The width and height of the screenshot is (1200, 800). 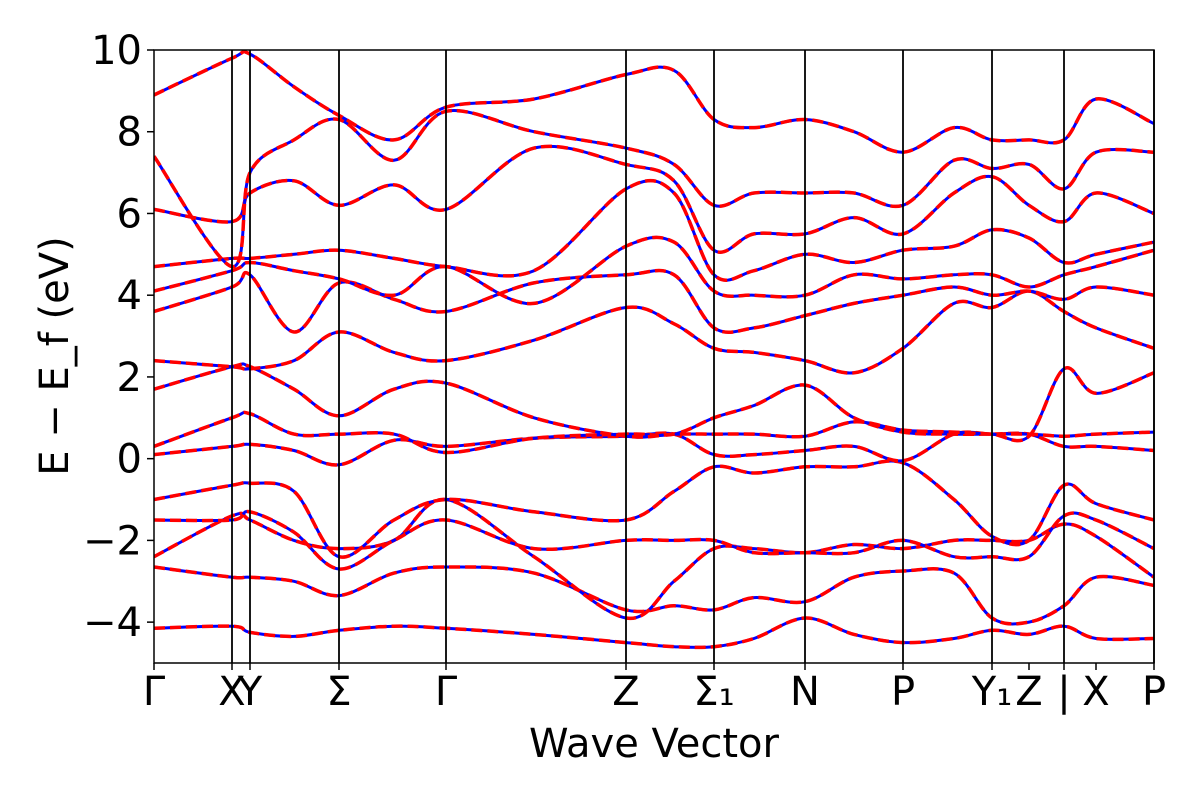 I want to click on band-7-dashed-line, so click(x=654, y=402).